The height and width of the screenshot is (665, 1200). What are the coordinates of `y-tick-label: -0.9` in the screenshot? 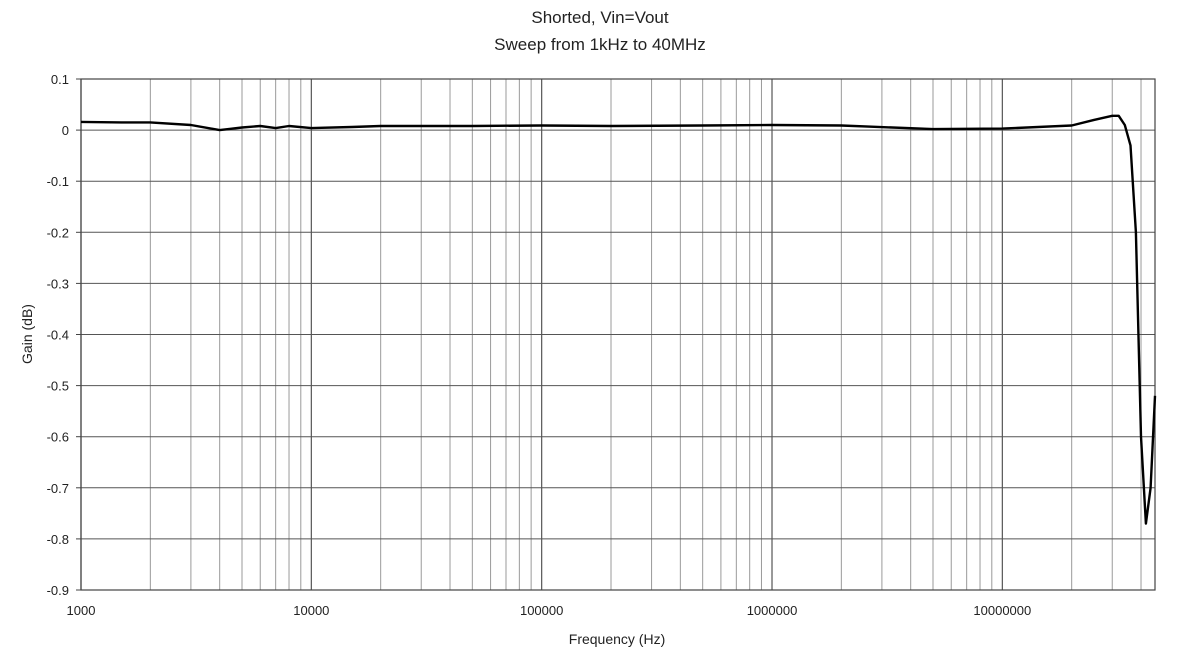 It's located at (58, 590).